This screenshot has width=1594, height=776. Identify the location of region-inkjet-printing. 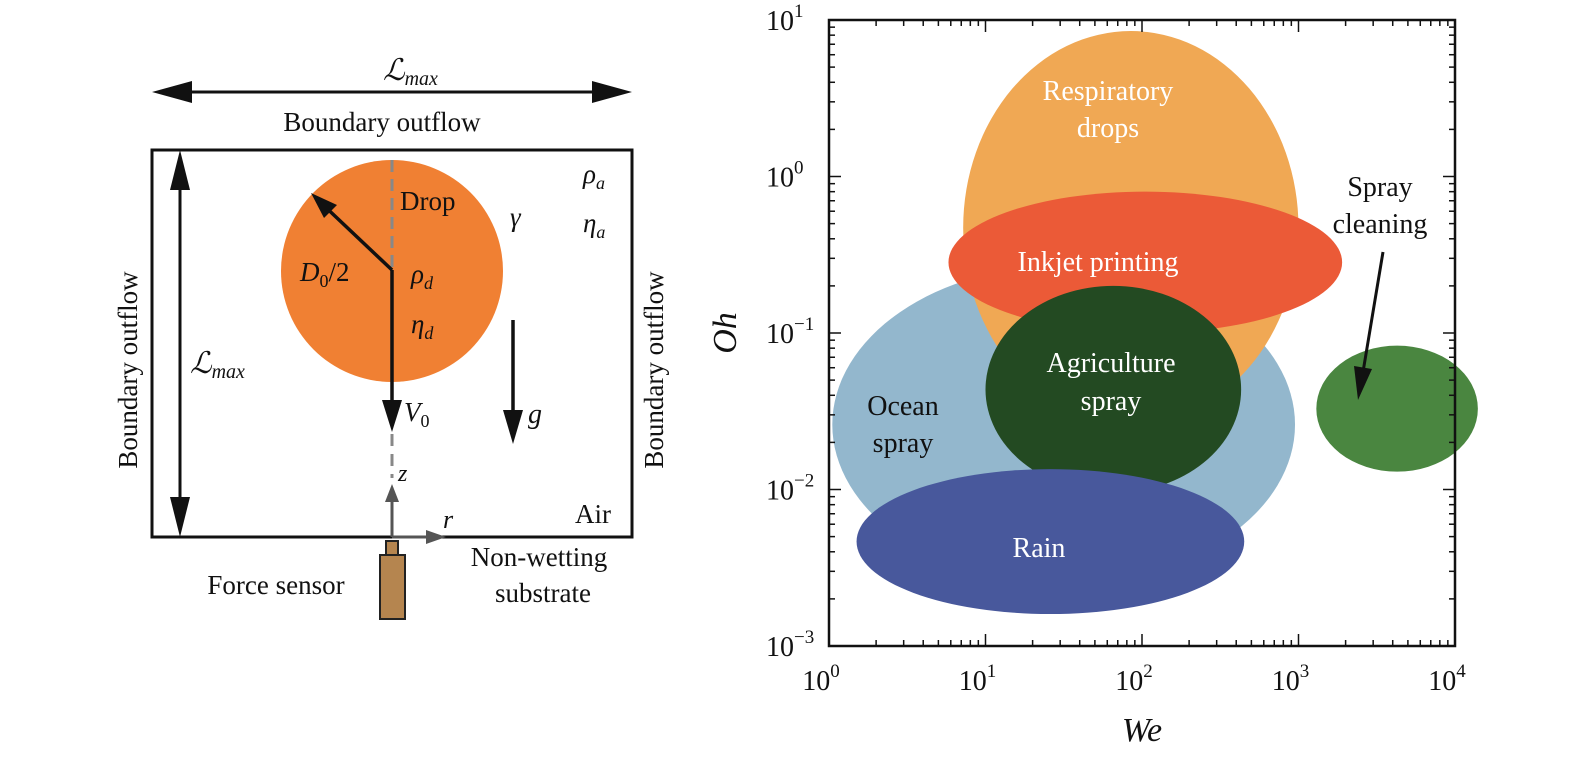
(1145, 262).